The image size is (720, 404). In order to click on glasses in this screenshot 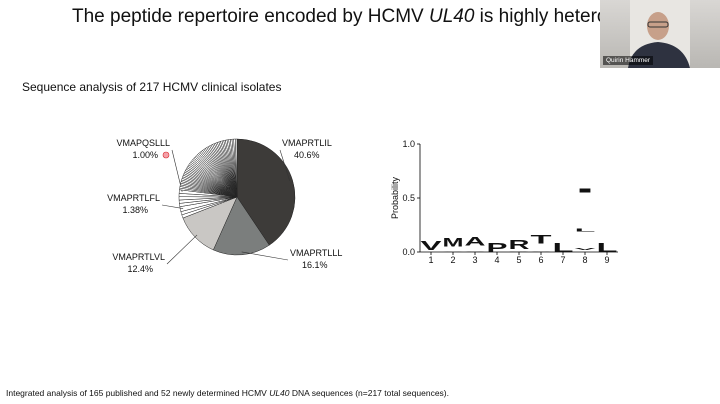, I will do `click(658, 24)`.